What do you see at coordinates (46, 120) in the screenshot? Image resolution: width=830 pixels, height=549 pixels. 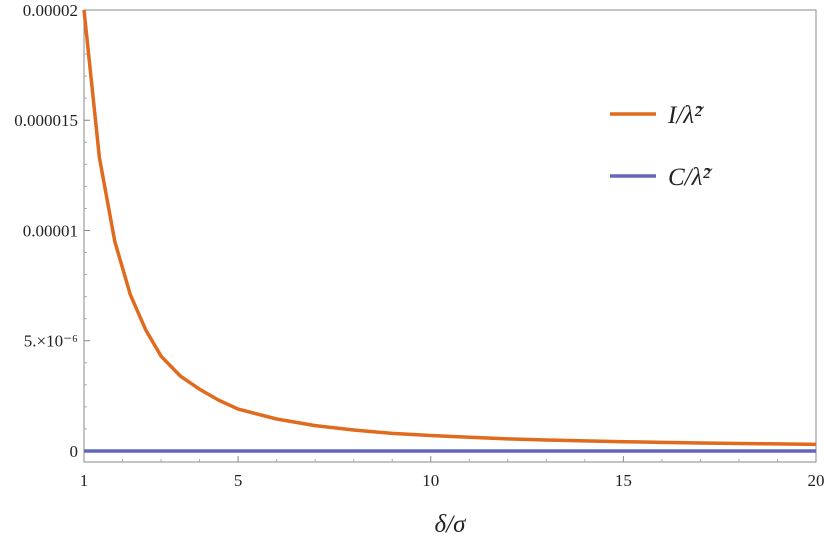 I see `y-tick-label: 0.000015` at bounding box center [46, 120].